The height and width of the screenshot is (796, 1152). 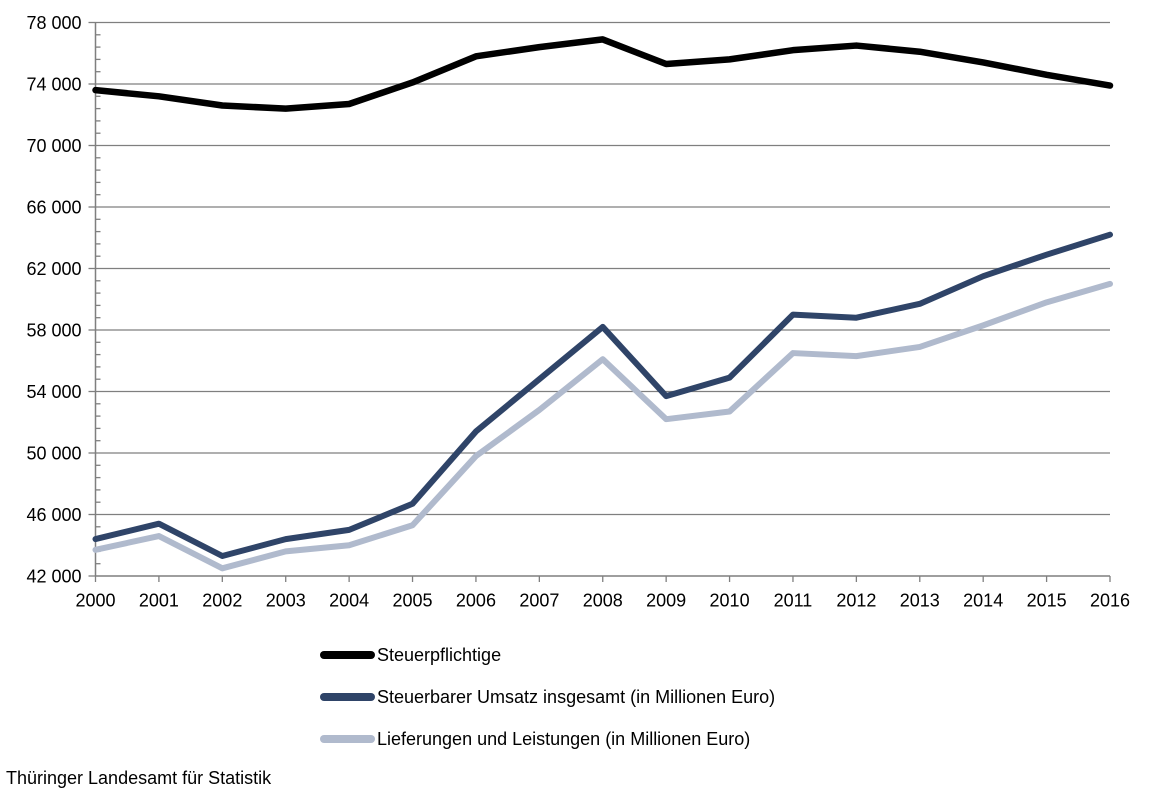 I want to click on y-tick-label: 58 000, so click(x=53, y=331).